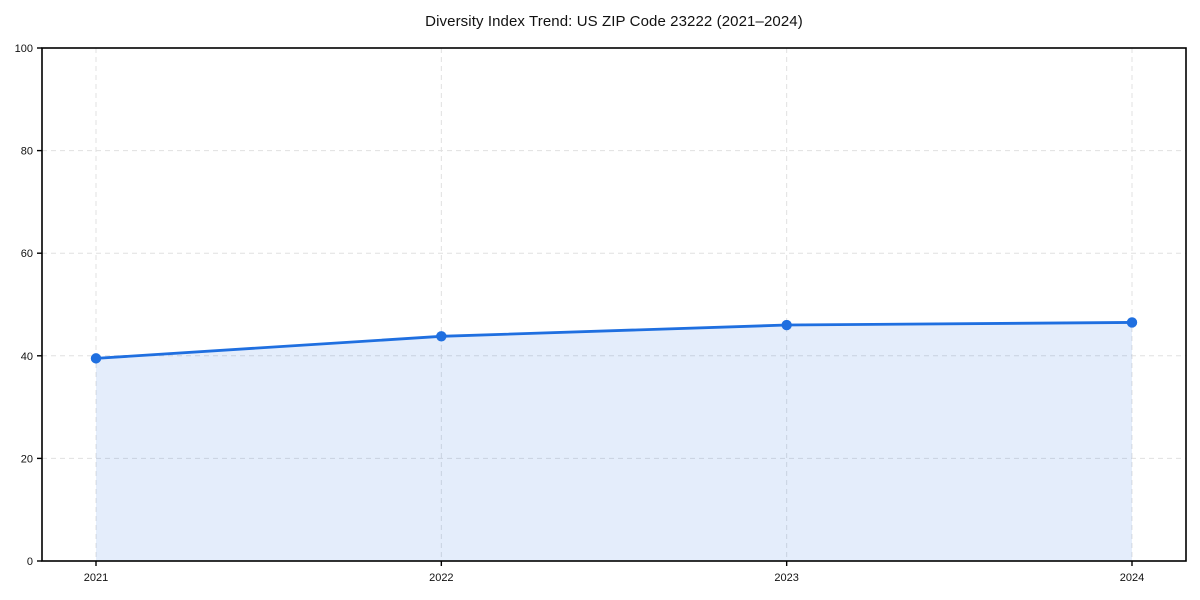 This screenshot has height=600, width=1200. What do you see at coordinates (27, 357) in the screenshot?
I see `y-tick-label: 40` at bounding box center [27, 357].